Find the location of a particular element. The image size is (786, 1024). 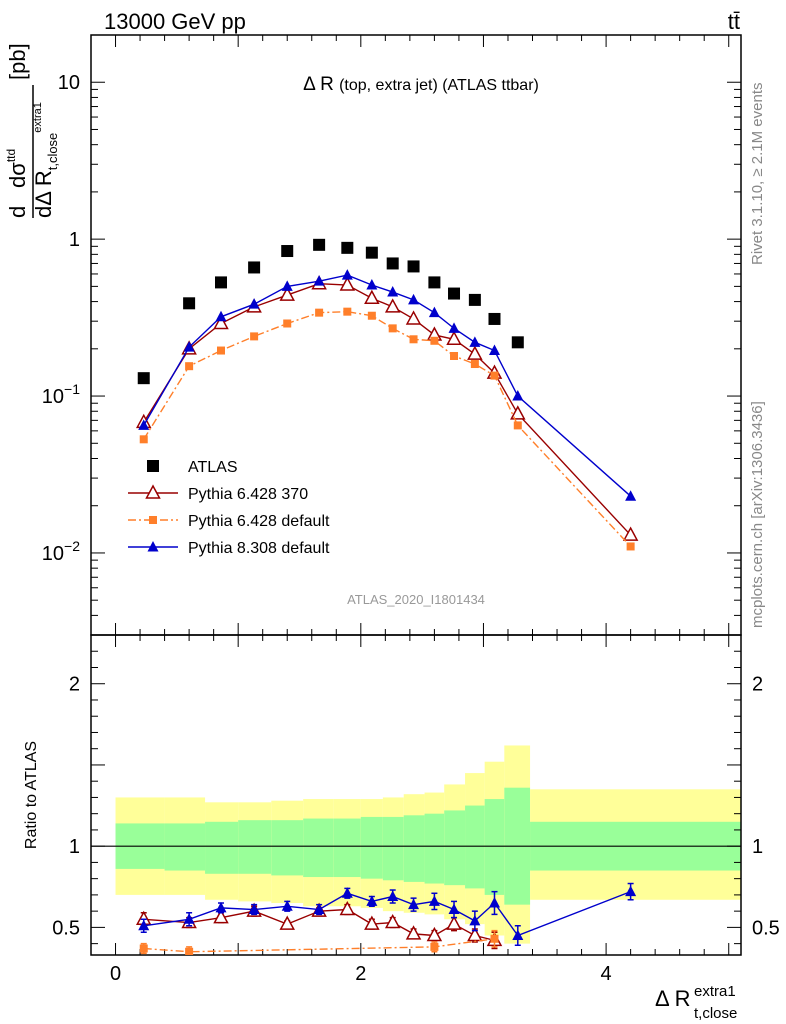

y-tick-label-right: 0.5 is located at coordinates (766, 928).